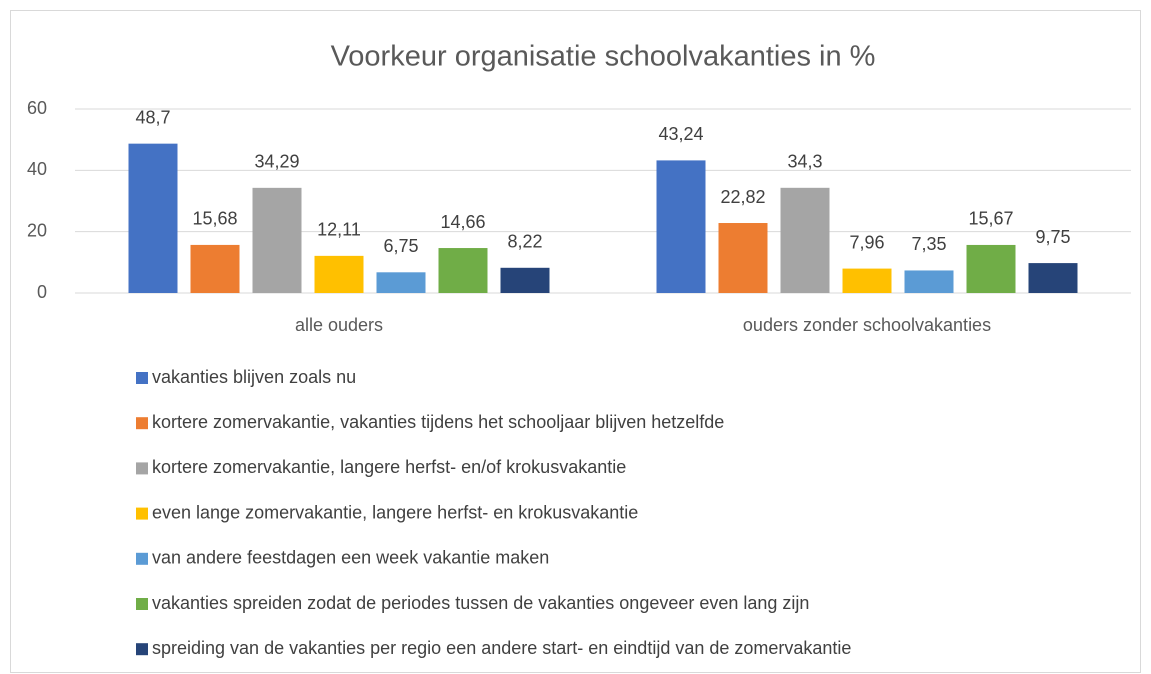  Describe the element at coordinates (339, 230) in the screenshot. I see `value-label: 12,11` at that location.